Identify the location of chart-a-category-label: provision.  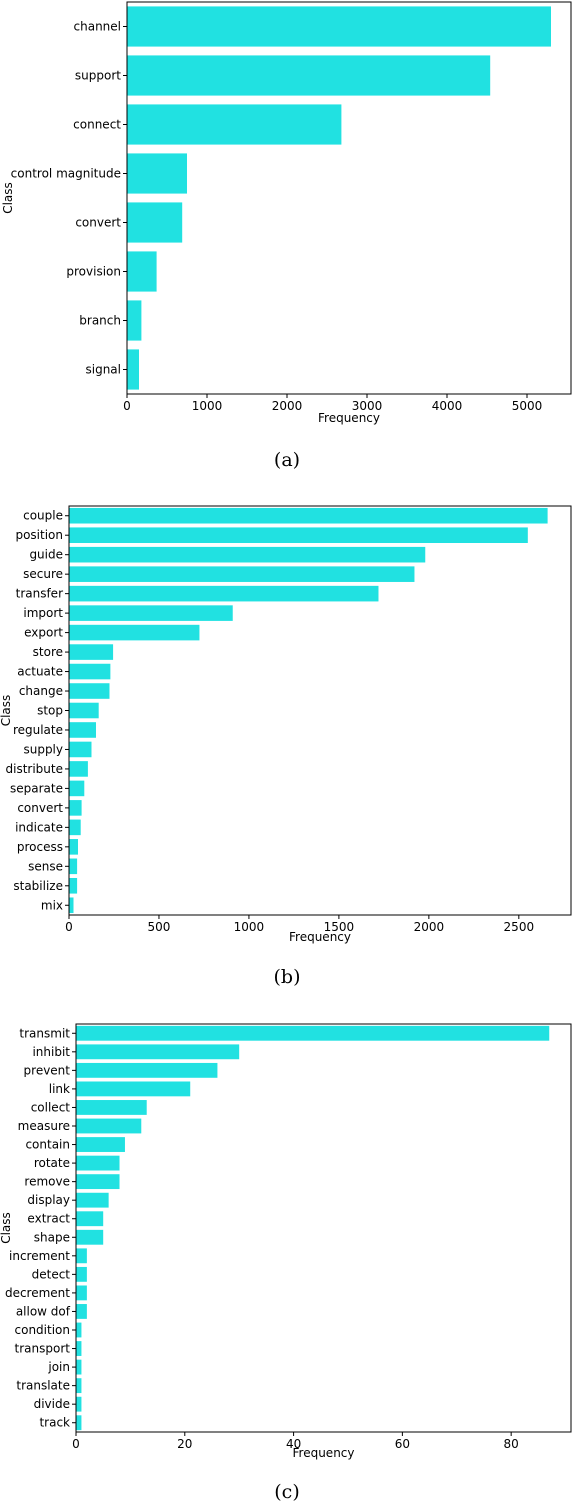
(93, 272).